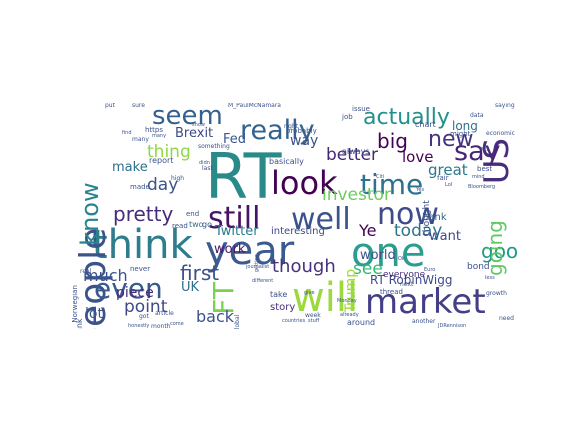 This screenshot has width=576, height=432. What do you see at coordinates (347, 301) in the screenshot?
I see `word-monday: Monday` at bounding box center [347, 301].